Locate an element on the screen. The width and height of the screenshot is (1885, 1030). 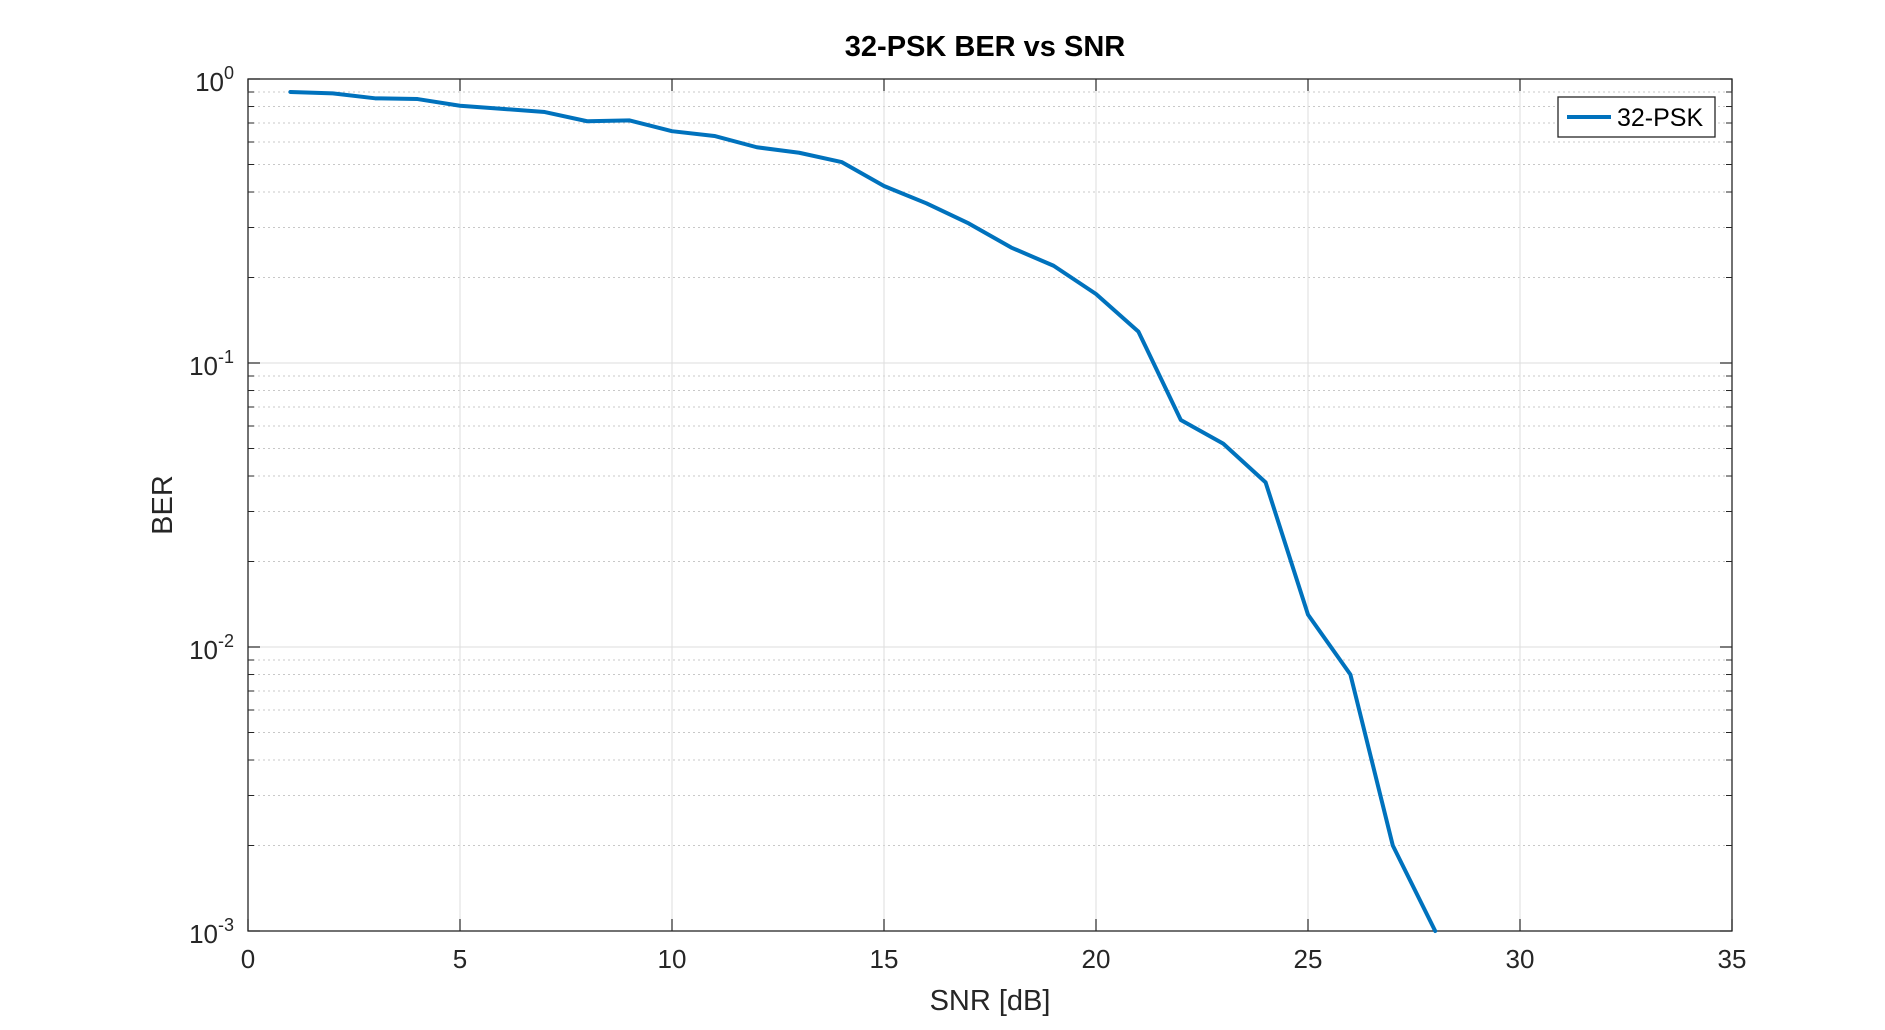
x-tick-label: 30 is located at coordinates (1520, 959).